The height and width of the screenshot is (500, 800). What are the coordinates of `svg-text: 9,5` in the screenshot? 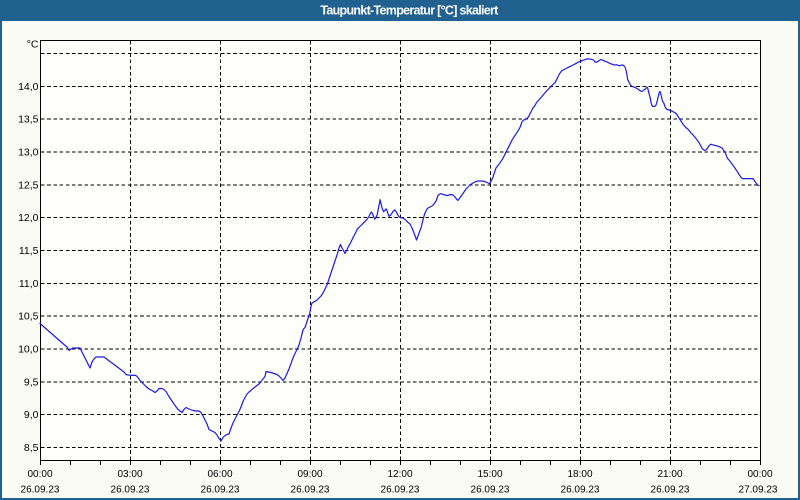 It's located at (31, 382).